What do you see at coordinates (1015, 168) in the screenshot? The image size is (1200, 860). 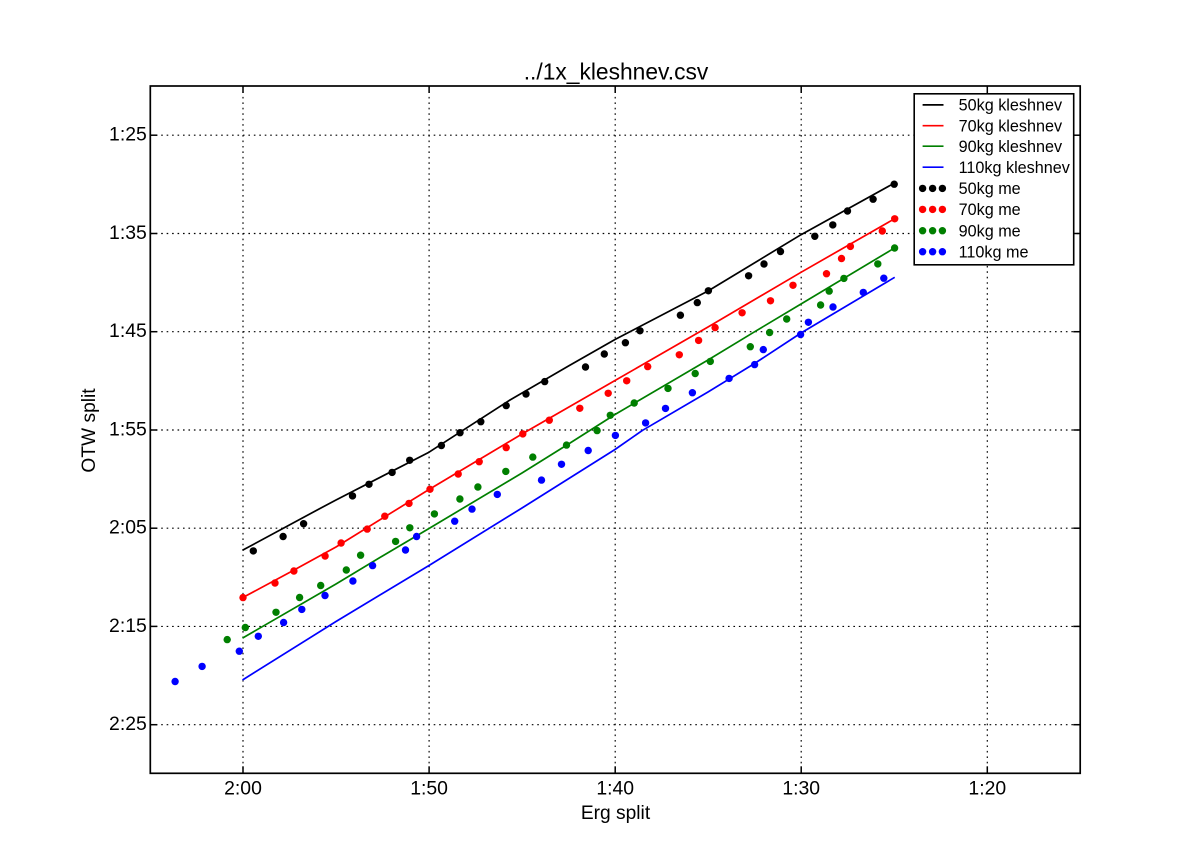 I see `svg-text: 110kg kleshnev` at bounding box center [1015, 168].